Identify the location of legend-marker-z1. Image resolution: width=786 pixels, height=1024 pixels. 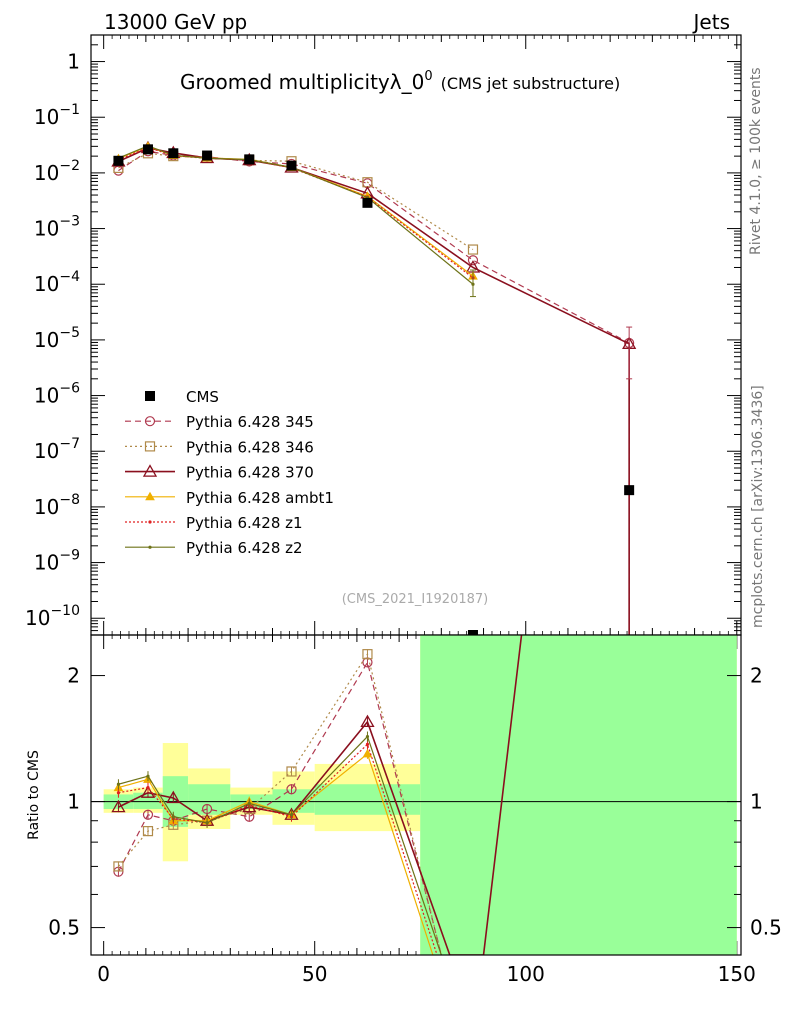
(150, 522).